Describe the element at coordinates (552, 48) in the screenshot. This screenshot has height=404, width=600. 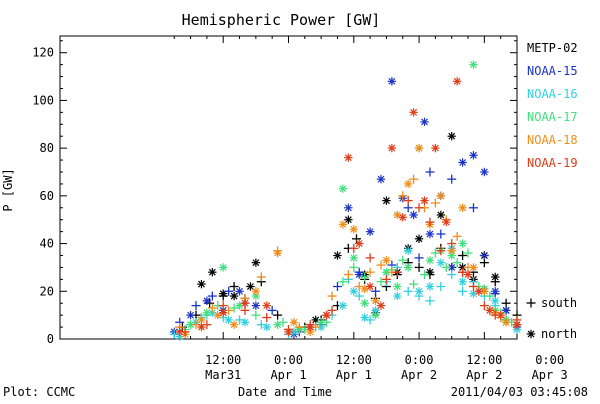
I see `legend-entry-metp-02: METP-02` at that location.